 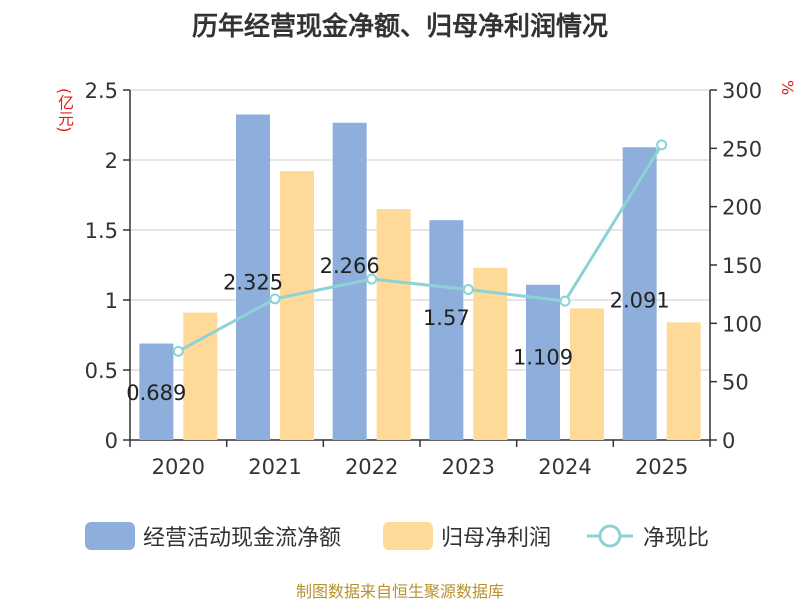 I want to click on x-tick-label: 2025, so click(x=661, y=467).